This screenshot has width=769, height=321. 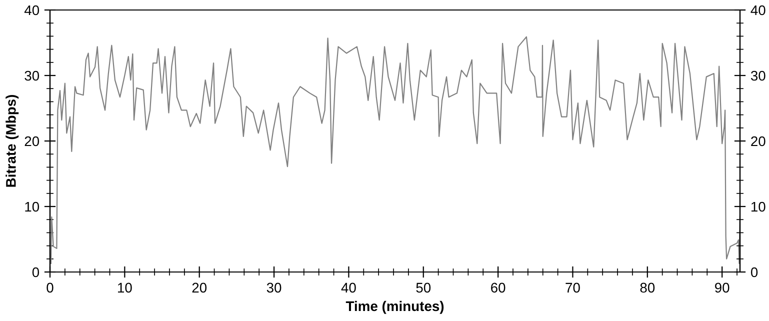 What do you see at coordinates (32, 10) in the screenshot?
I see `y-tick-label: 40` at bounding box center [32, 10].